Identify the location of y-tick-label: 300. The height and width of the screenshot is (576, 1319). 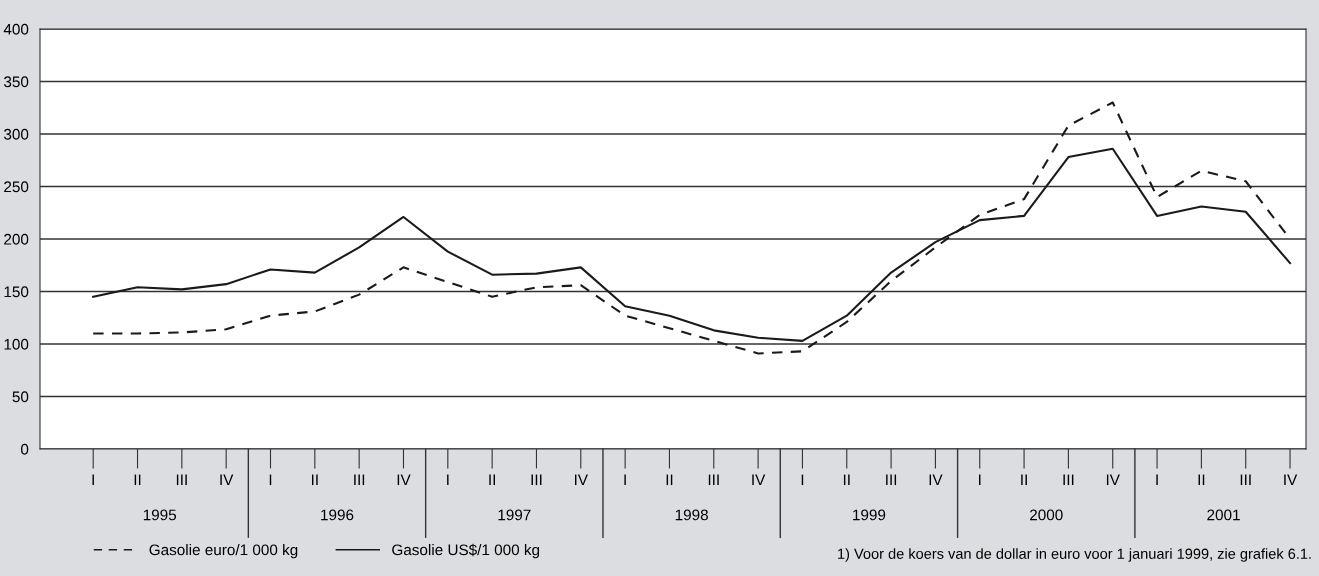
(16, 134).